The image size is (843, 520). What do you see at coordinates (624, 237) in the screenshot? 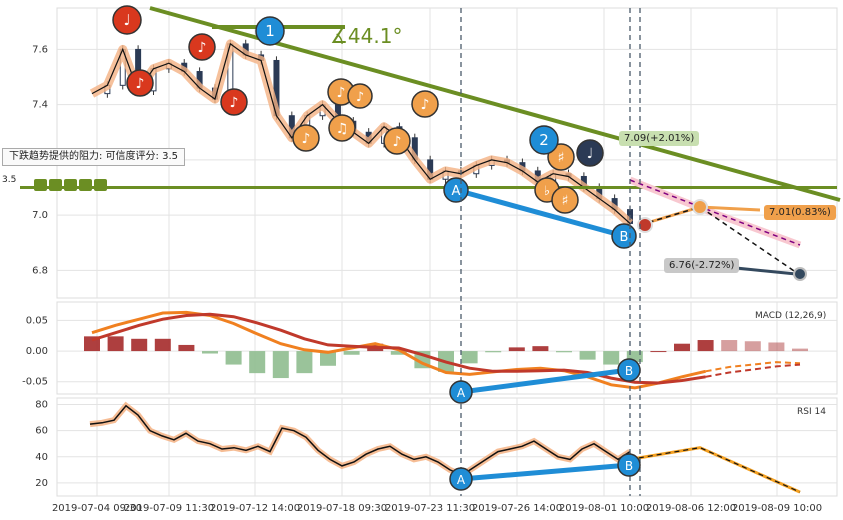
I see `point-b-marker-label: B` at bounding box center [624, 237].